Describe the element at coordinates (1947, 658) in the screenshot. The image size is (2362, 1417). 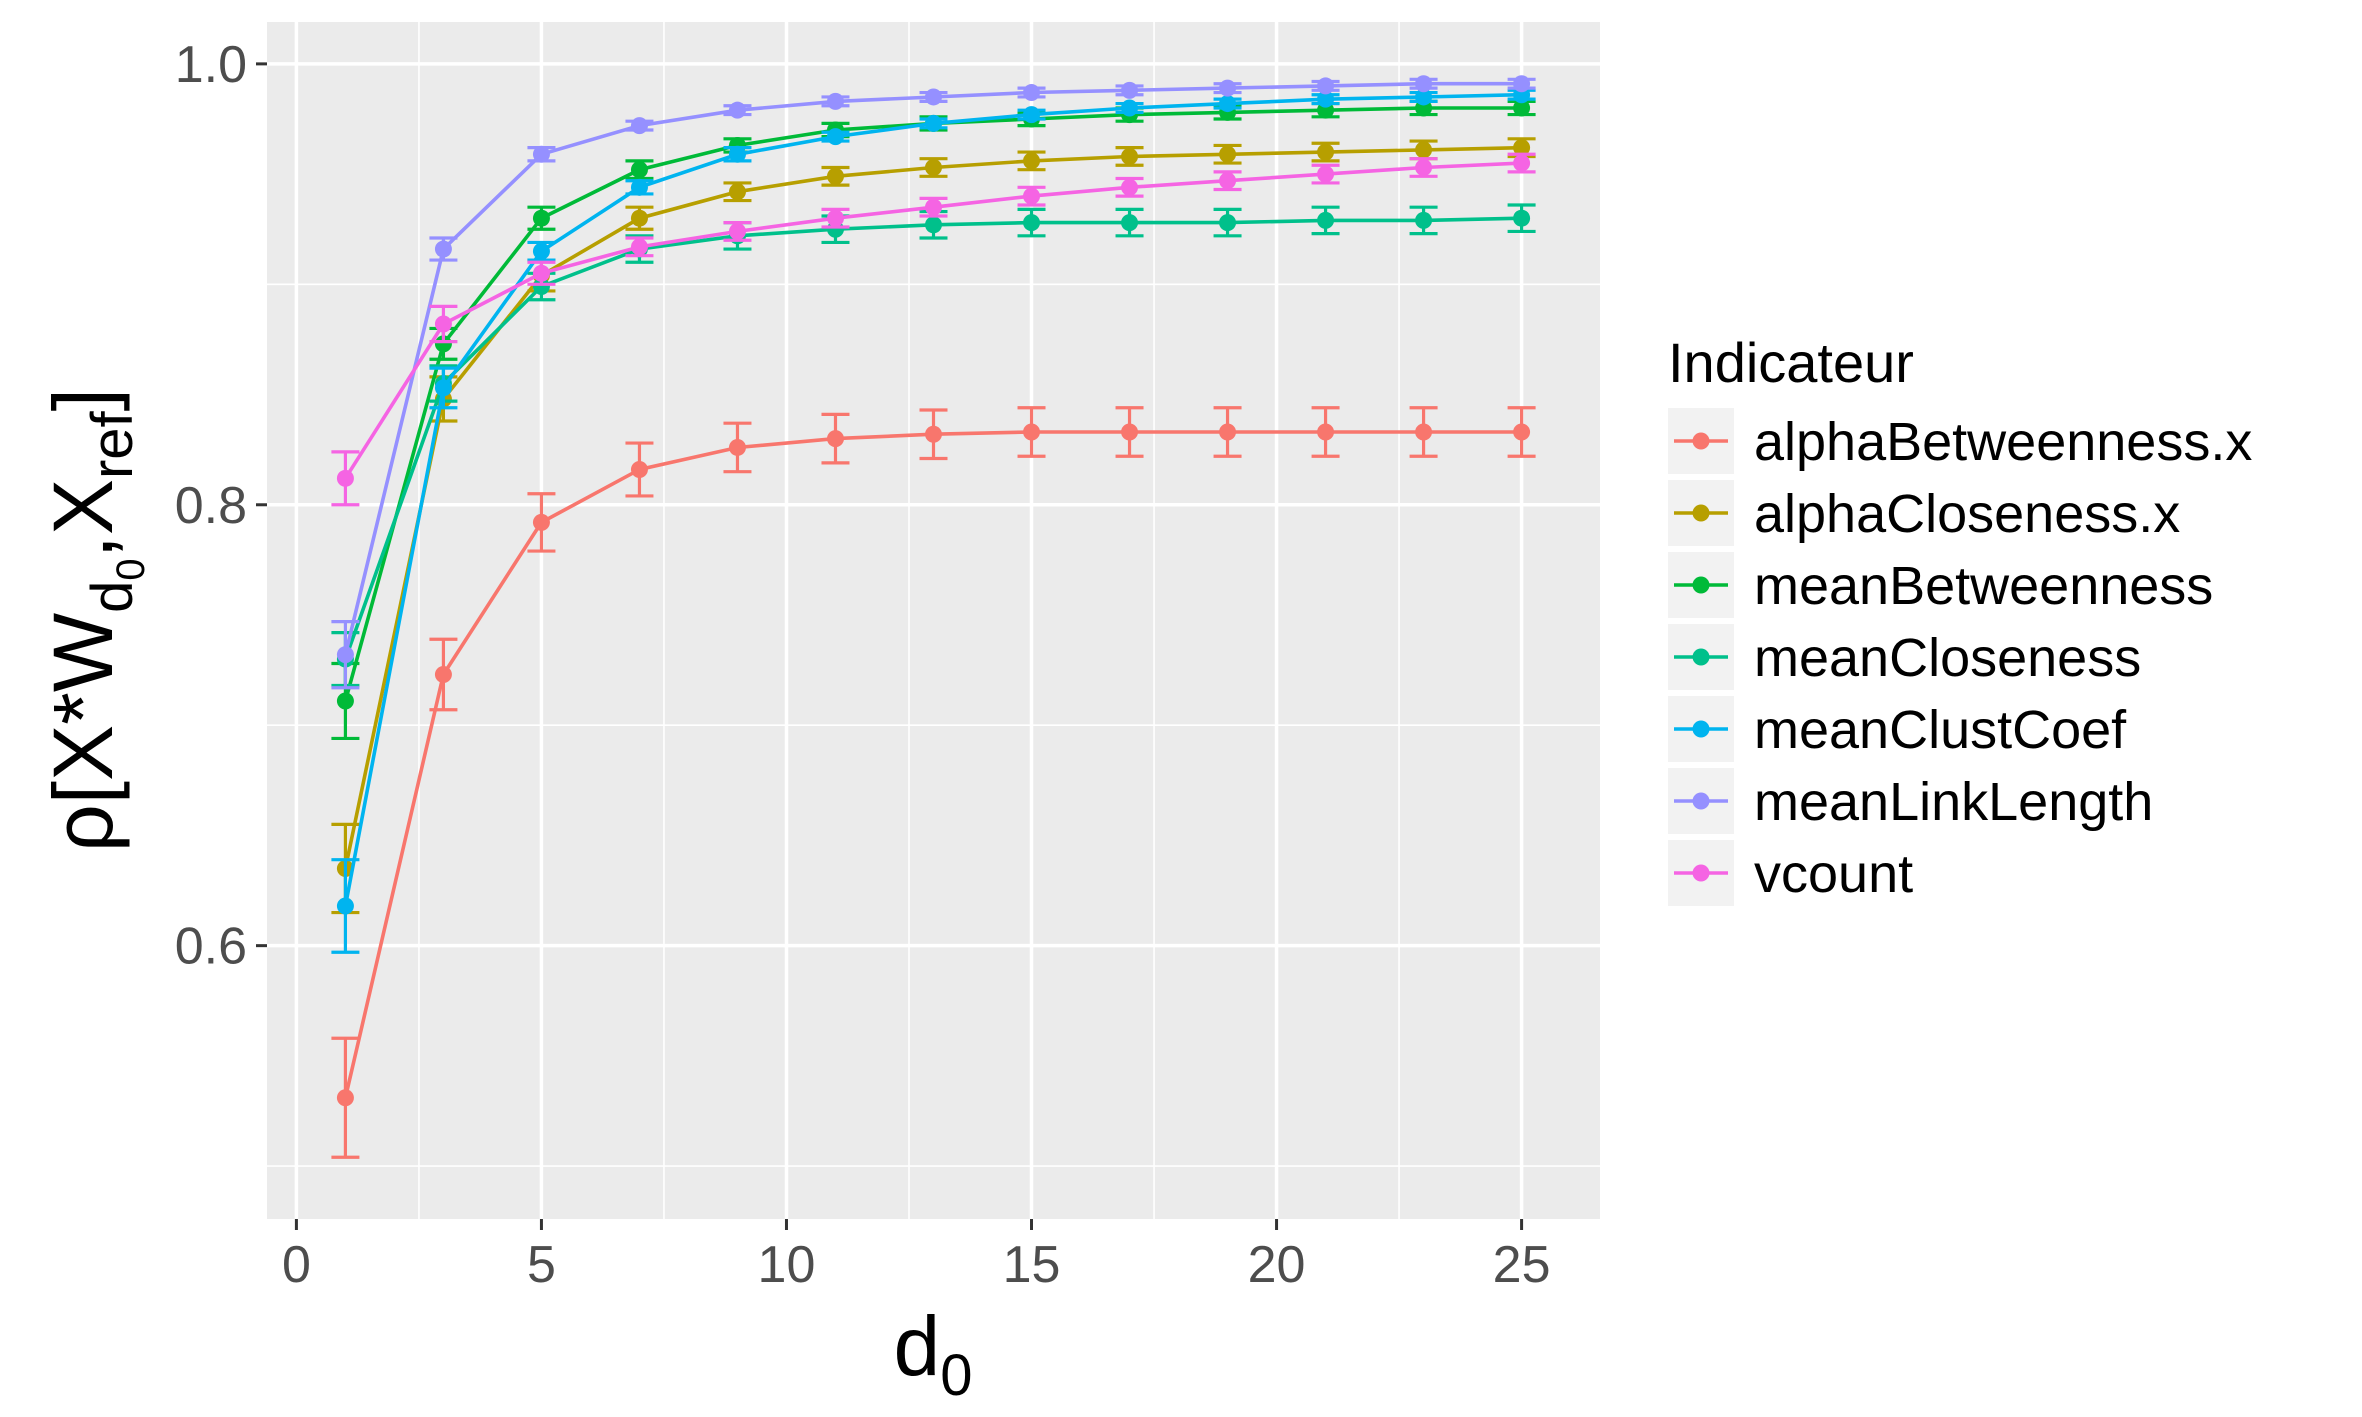
I see `legend-label: meanCloseness` at that location.